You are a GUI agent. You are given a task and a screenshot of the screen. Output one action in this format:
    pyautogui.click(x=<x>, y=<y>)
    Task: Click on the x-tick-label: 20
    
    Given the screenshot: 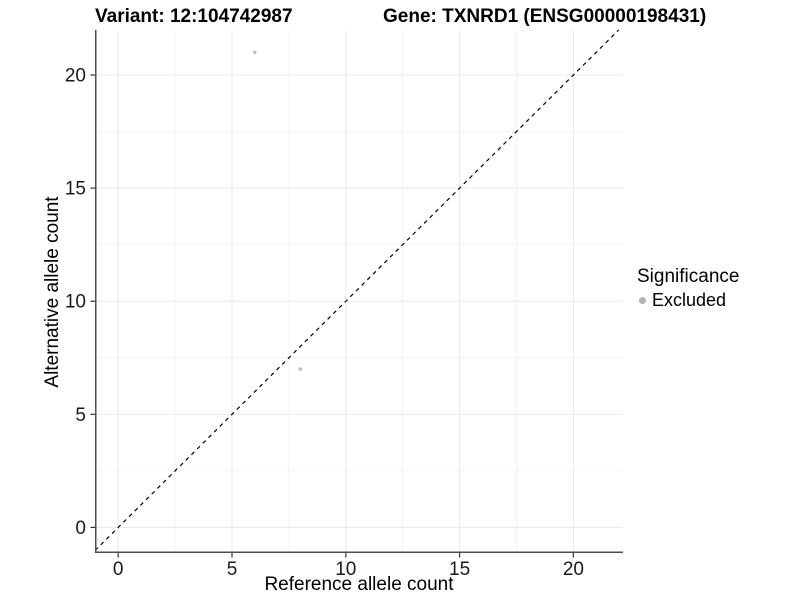 What is the action you would take?
    pyautogui.click(x=573, y=569)
    